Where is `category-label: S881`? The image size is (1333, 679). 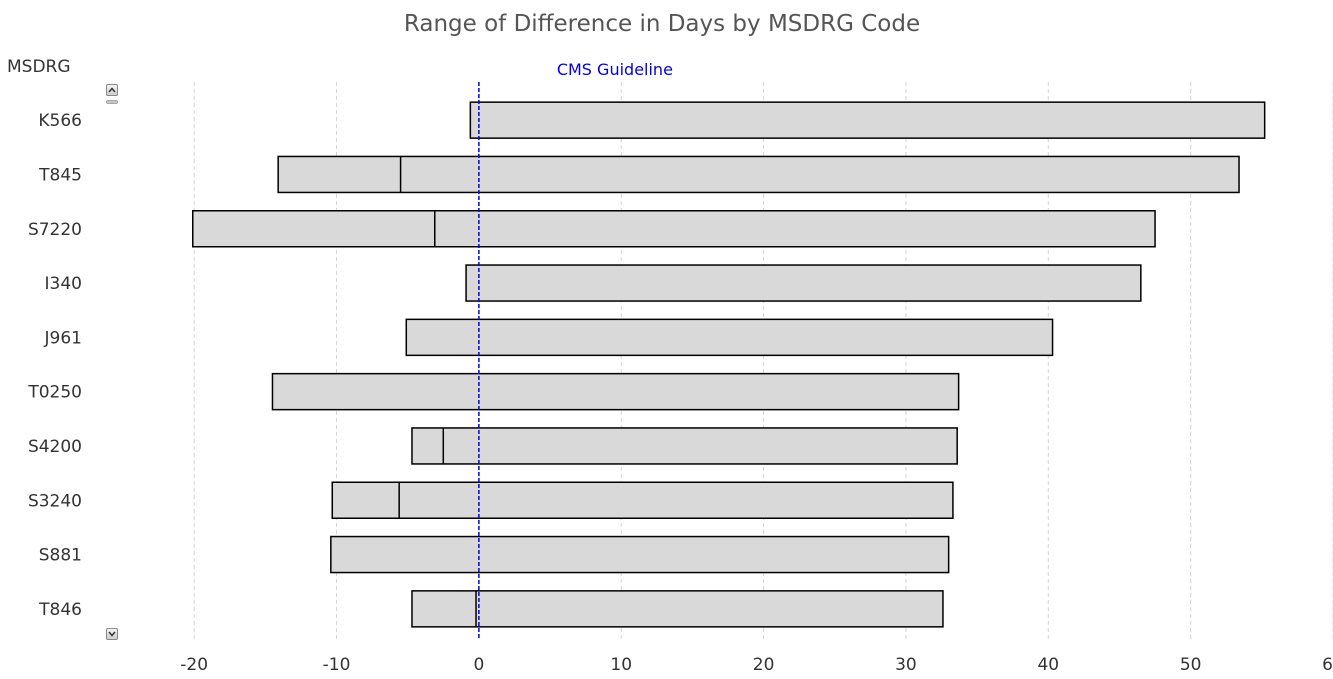
category-label: S881 is located at coordinates (60, 556).